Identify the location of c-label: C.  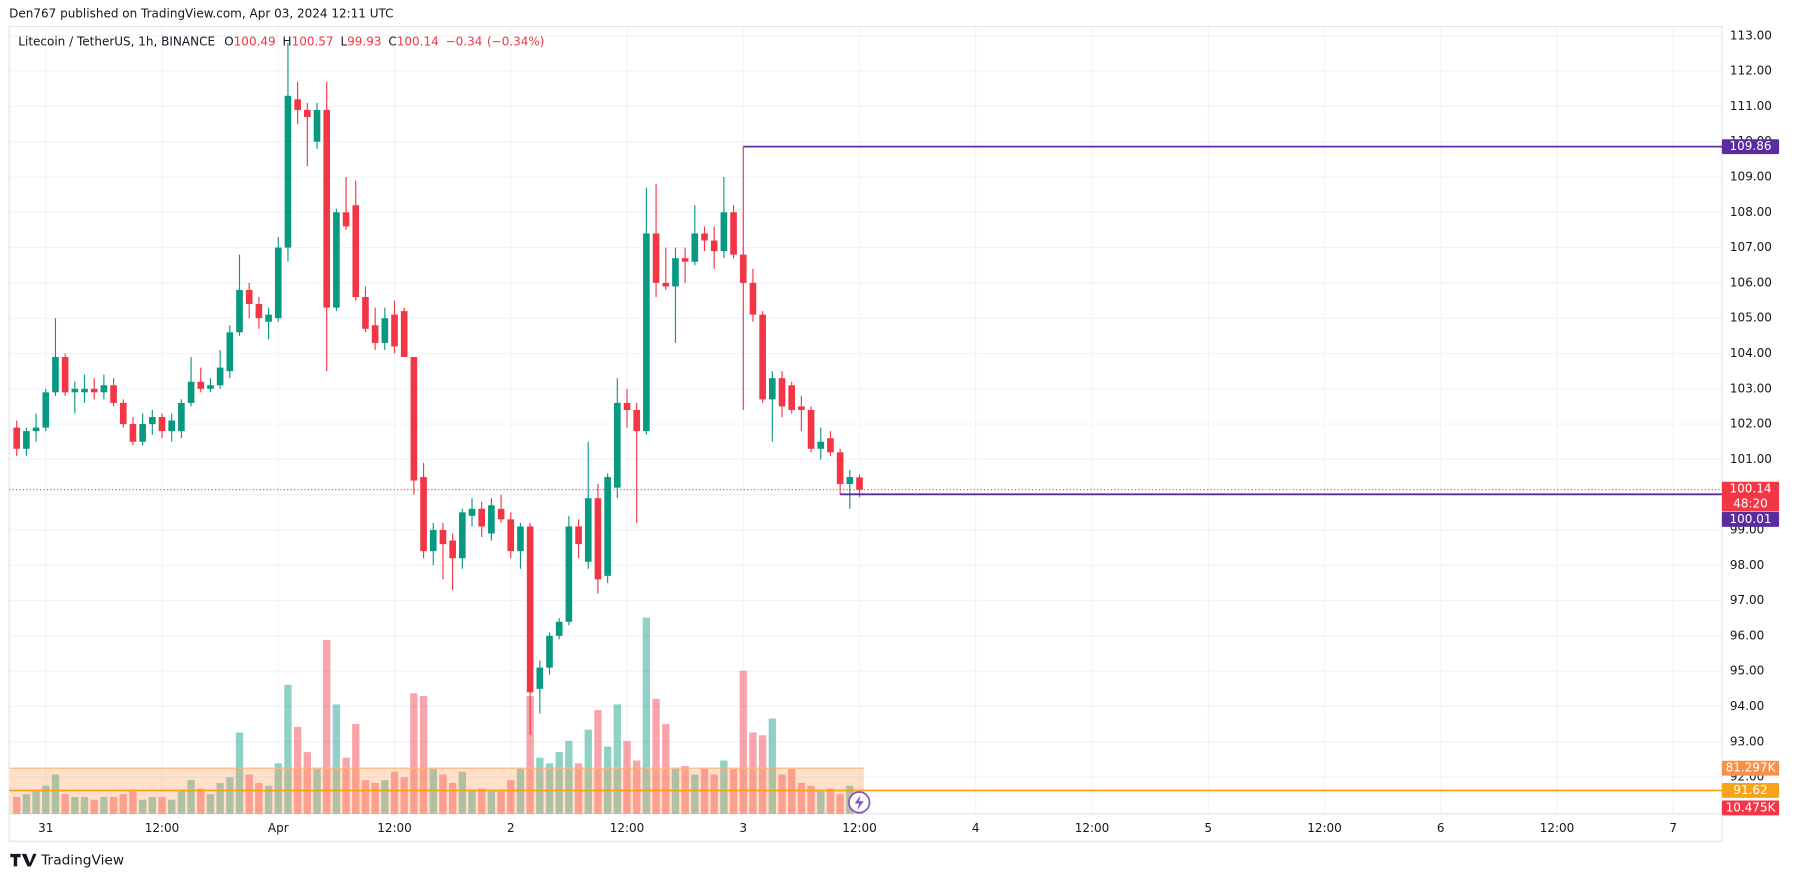
(392, 41).